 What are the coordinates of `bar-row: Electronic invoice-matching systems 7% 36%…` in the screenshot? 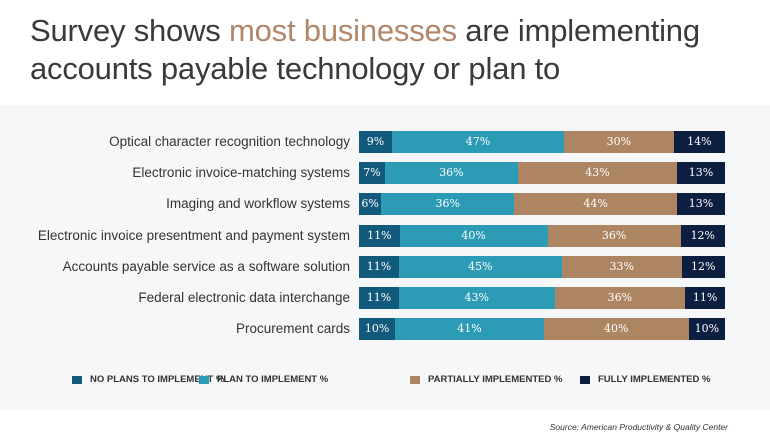 It's located at (385, 173).